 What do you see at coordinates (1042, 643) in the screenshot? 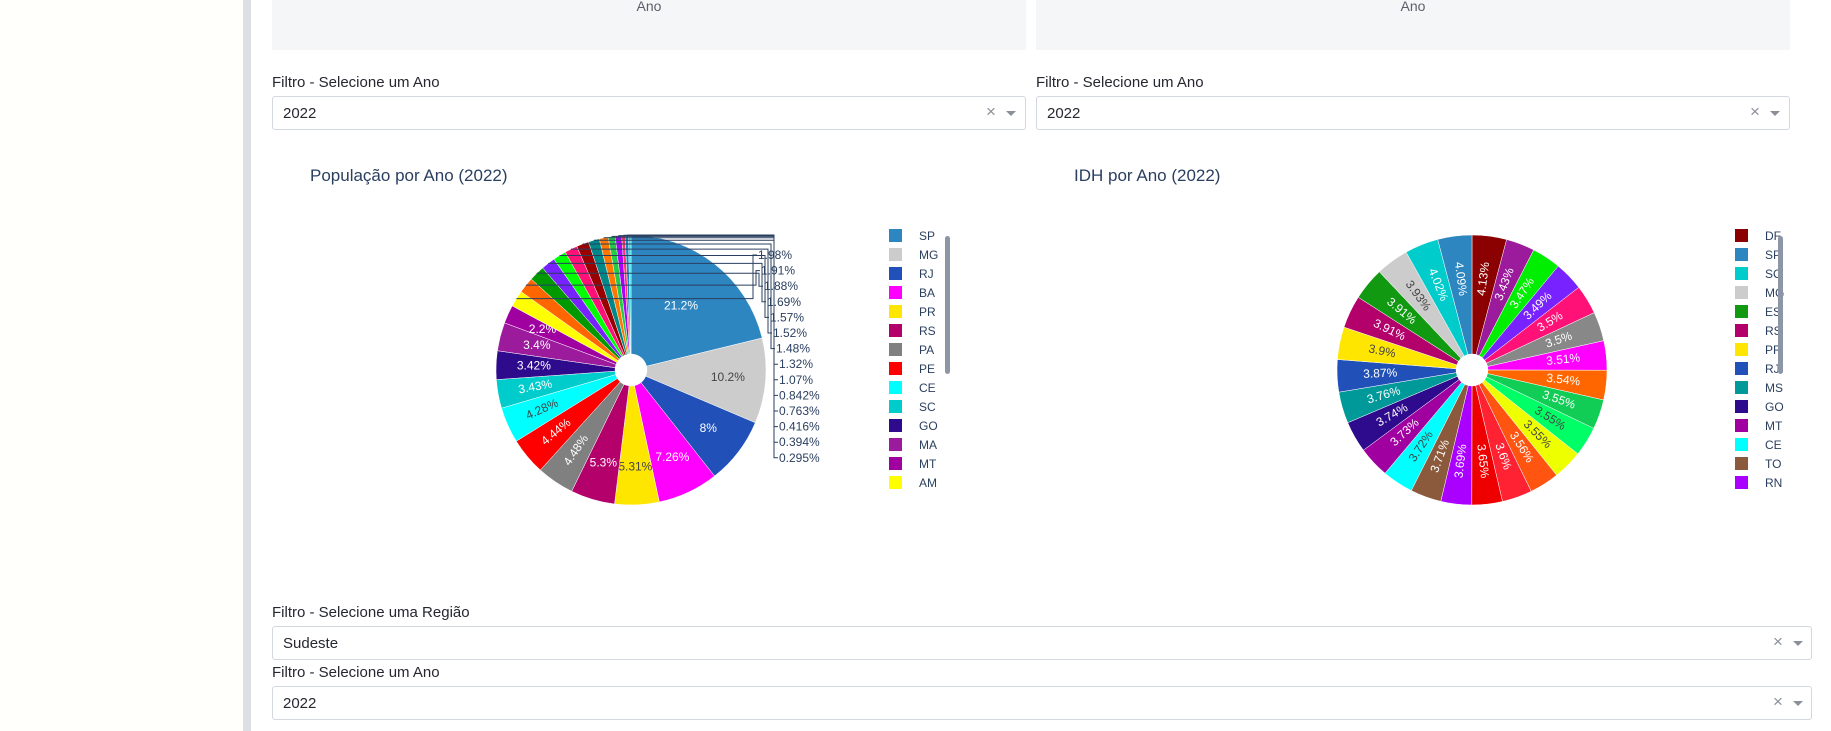
I see `region-select: Sudeste ×` at bounding box center [1042, 643].